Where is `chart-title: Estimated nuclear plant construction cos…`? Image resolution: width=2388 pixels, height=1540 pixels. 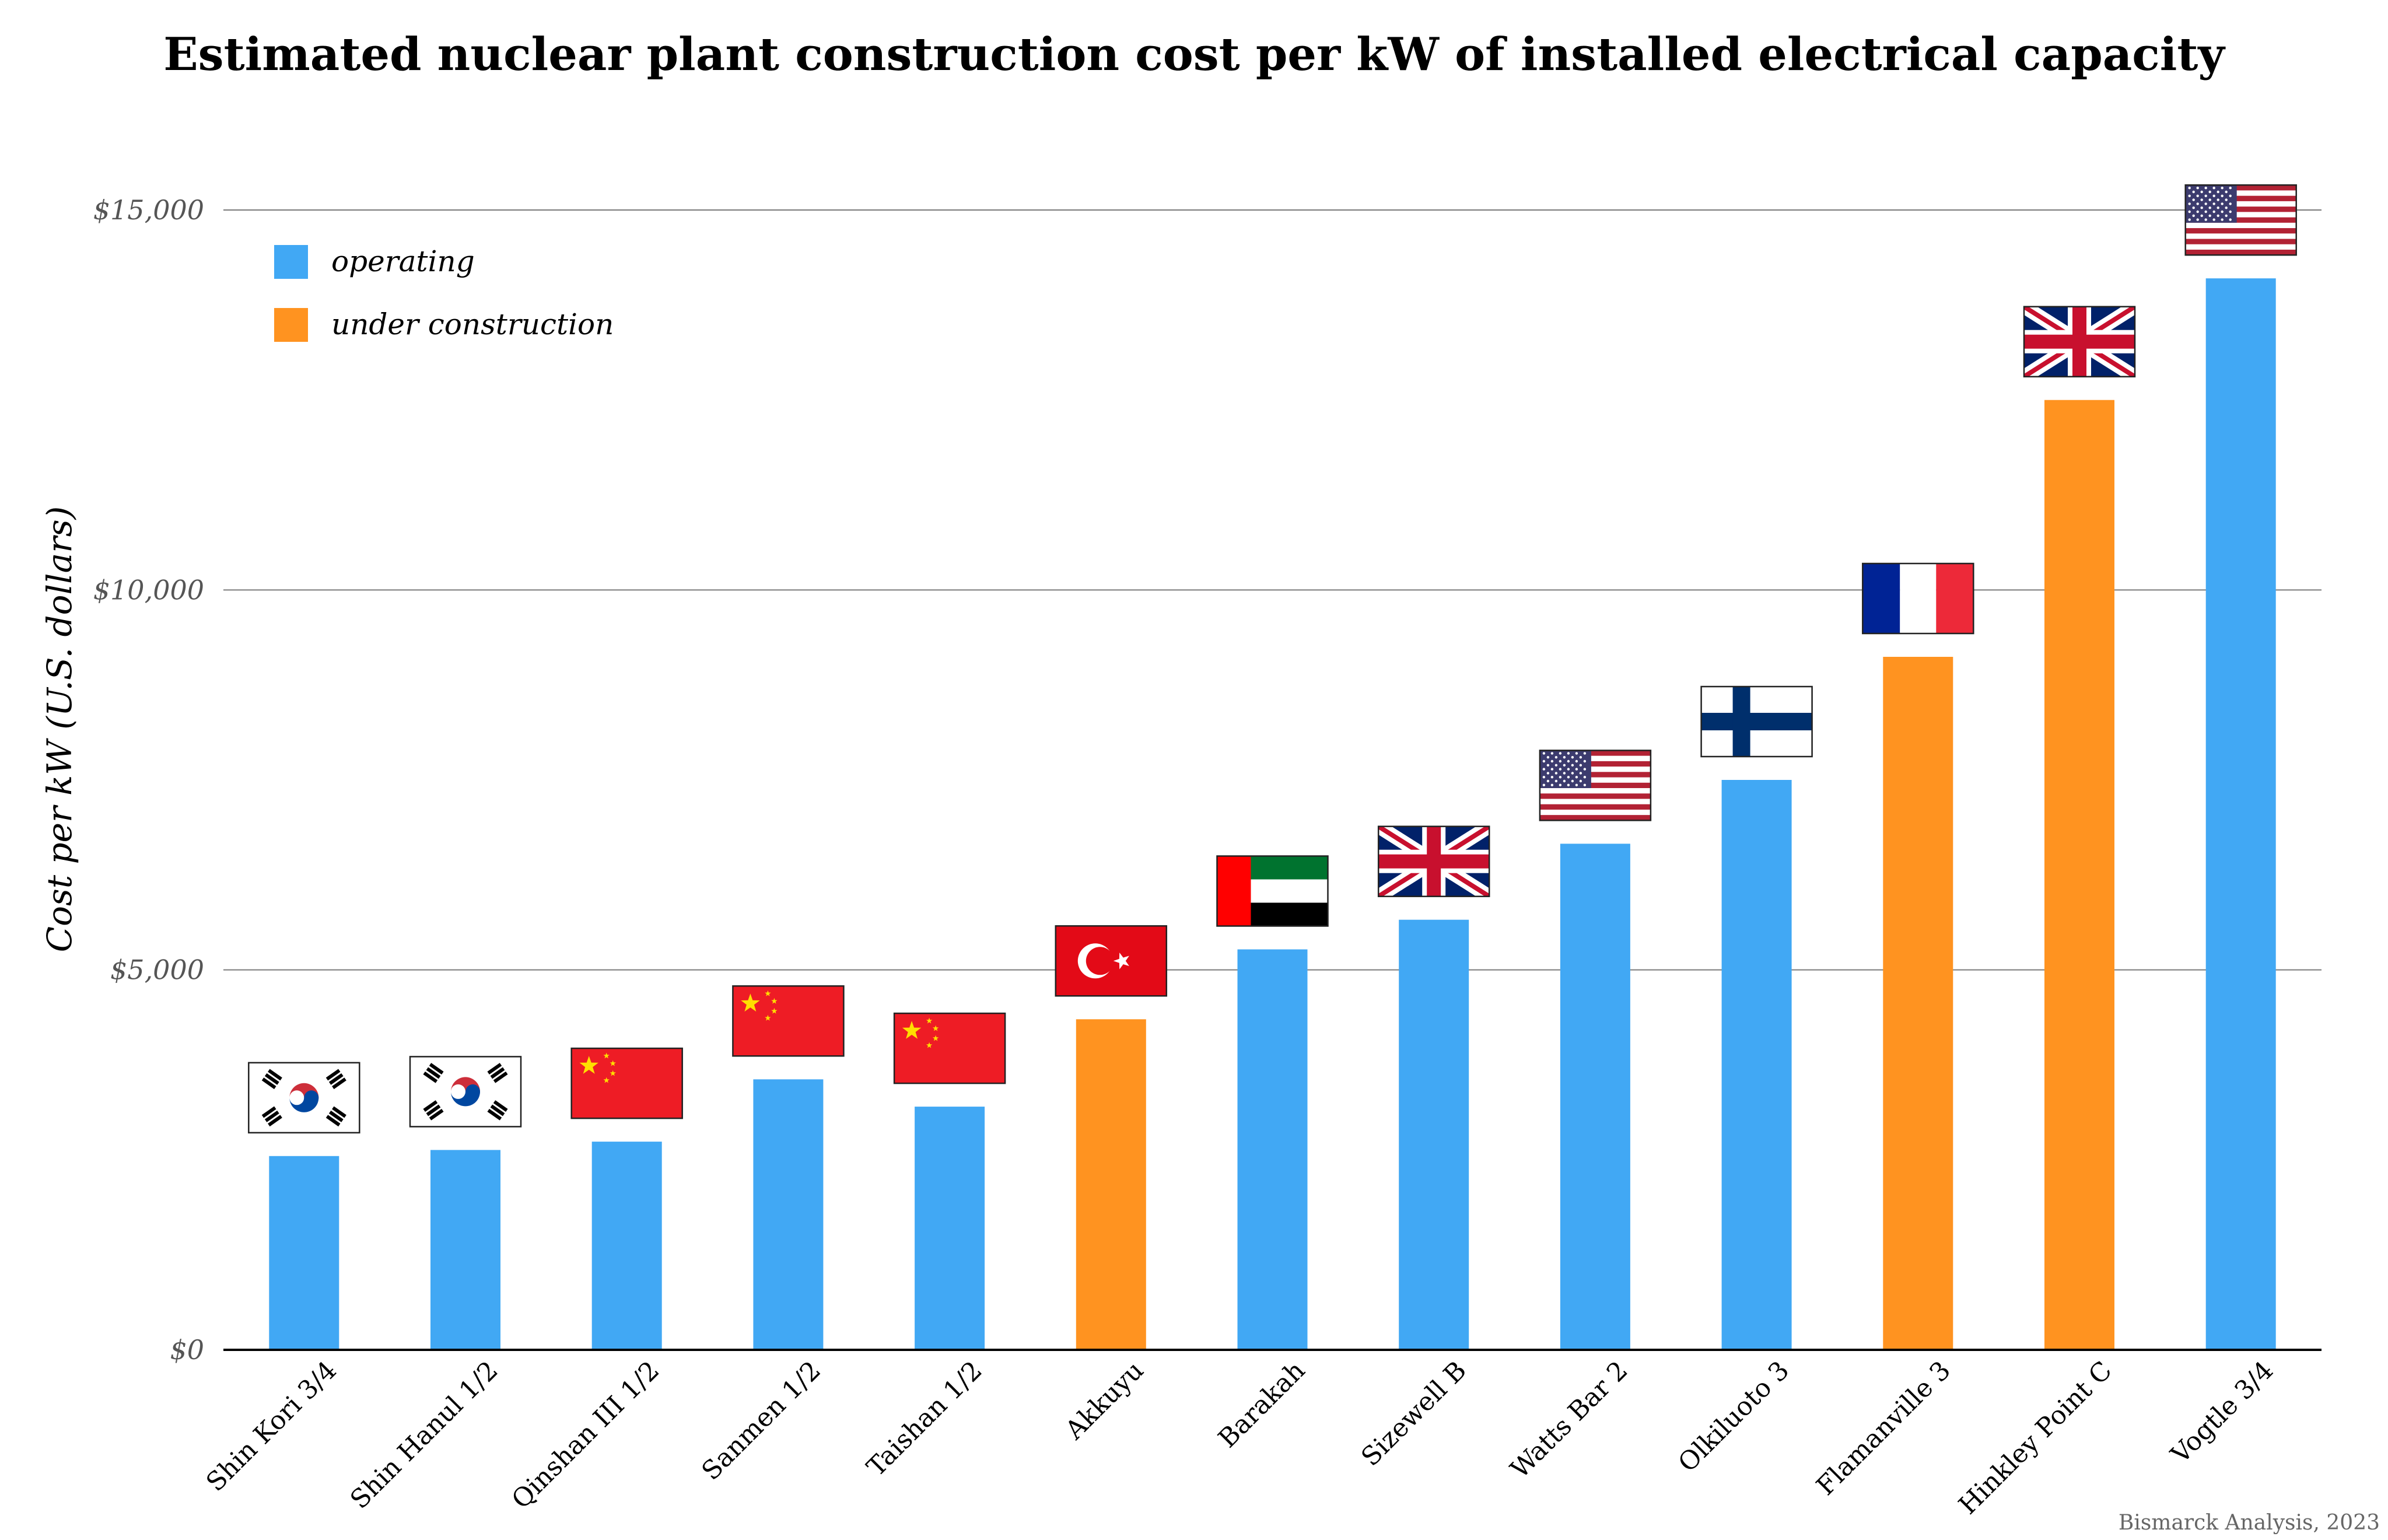 chart-title: Estimated nuclear plant construction cos… is located at coordinates (1194, 54).